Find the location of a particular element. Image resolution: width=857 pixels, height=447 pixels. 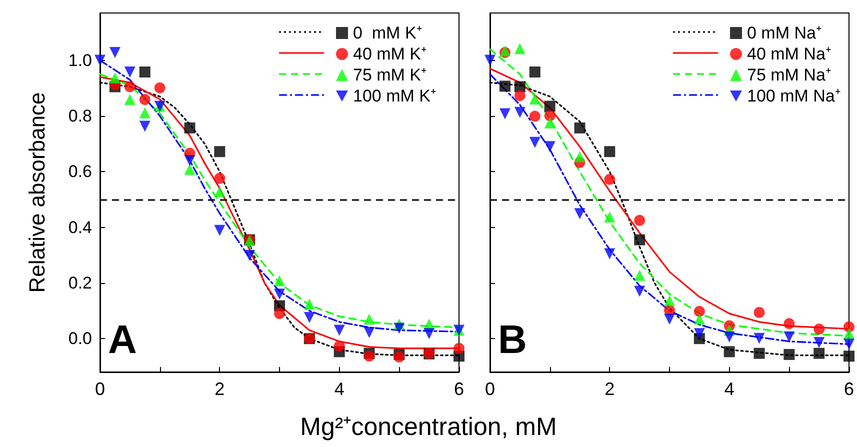

legend-label: 75 mM Na⁺ is located at coordinates (789, 75).